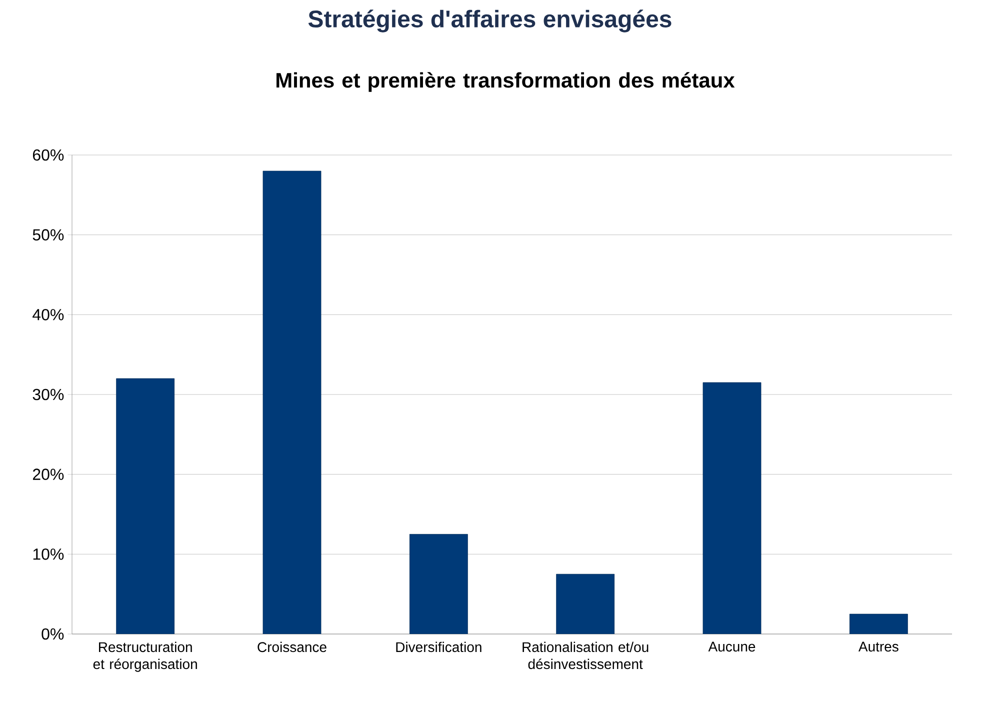 Image resolution: width=982 pixels, height=704 pixels. I want to click on chart-title: Stratégies d'affaires envisagées, so click(490, 21).